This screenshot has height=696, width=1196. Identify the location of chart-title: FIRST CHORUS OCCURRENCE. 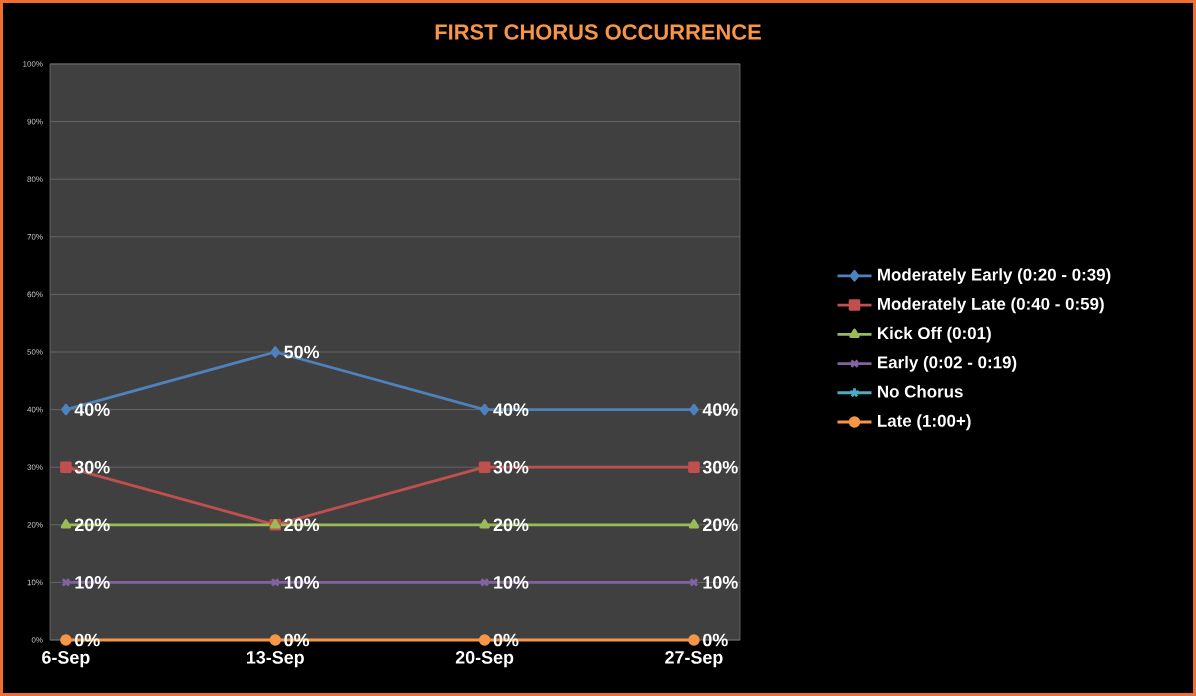
(598, 32).